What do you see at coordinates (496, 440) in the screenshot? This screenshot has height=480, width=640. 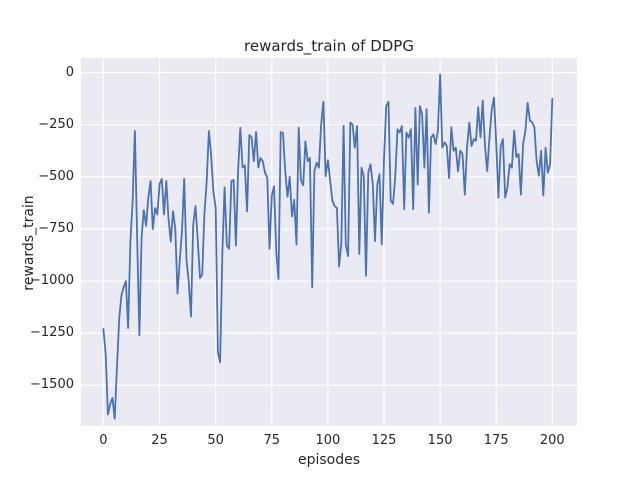 I see `x-tick-label: 175` at bounding box center [496, 440].